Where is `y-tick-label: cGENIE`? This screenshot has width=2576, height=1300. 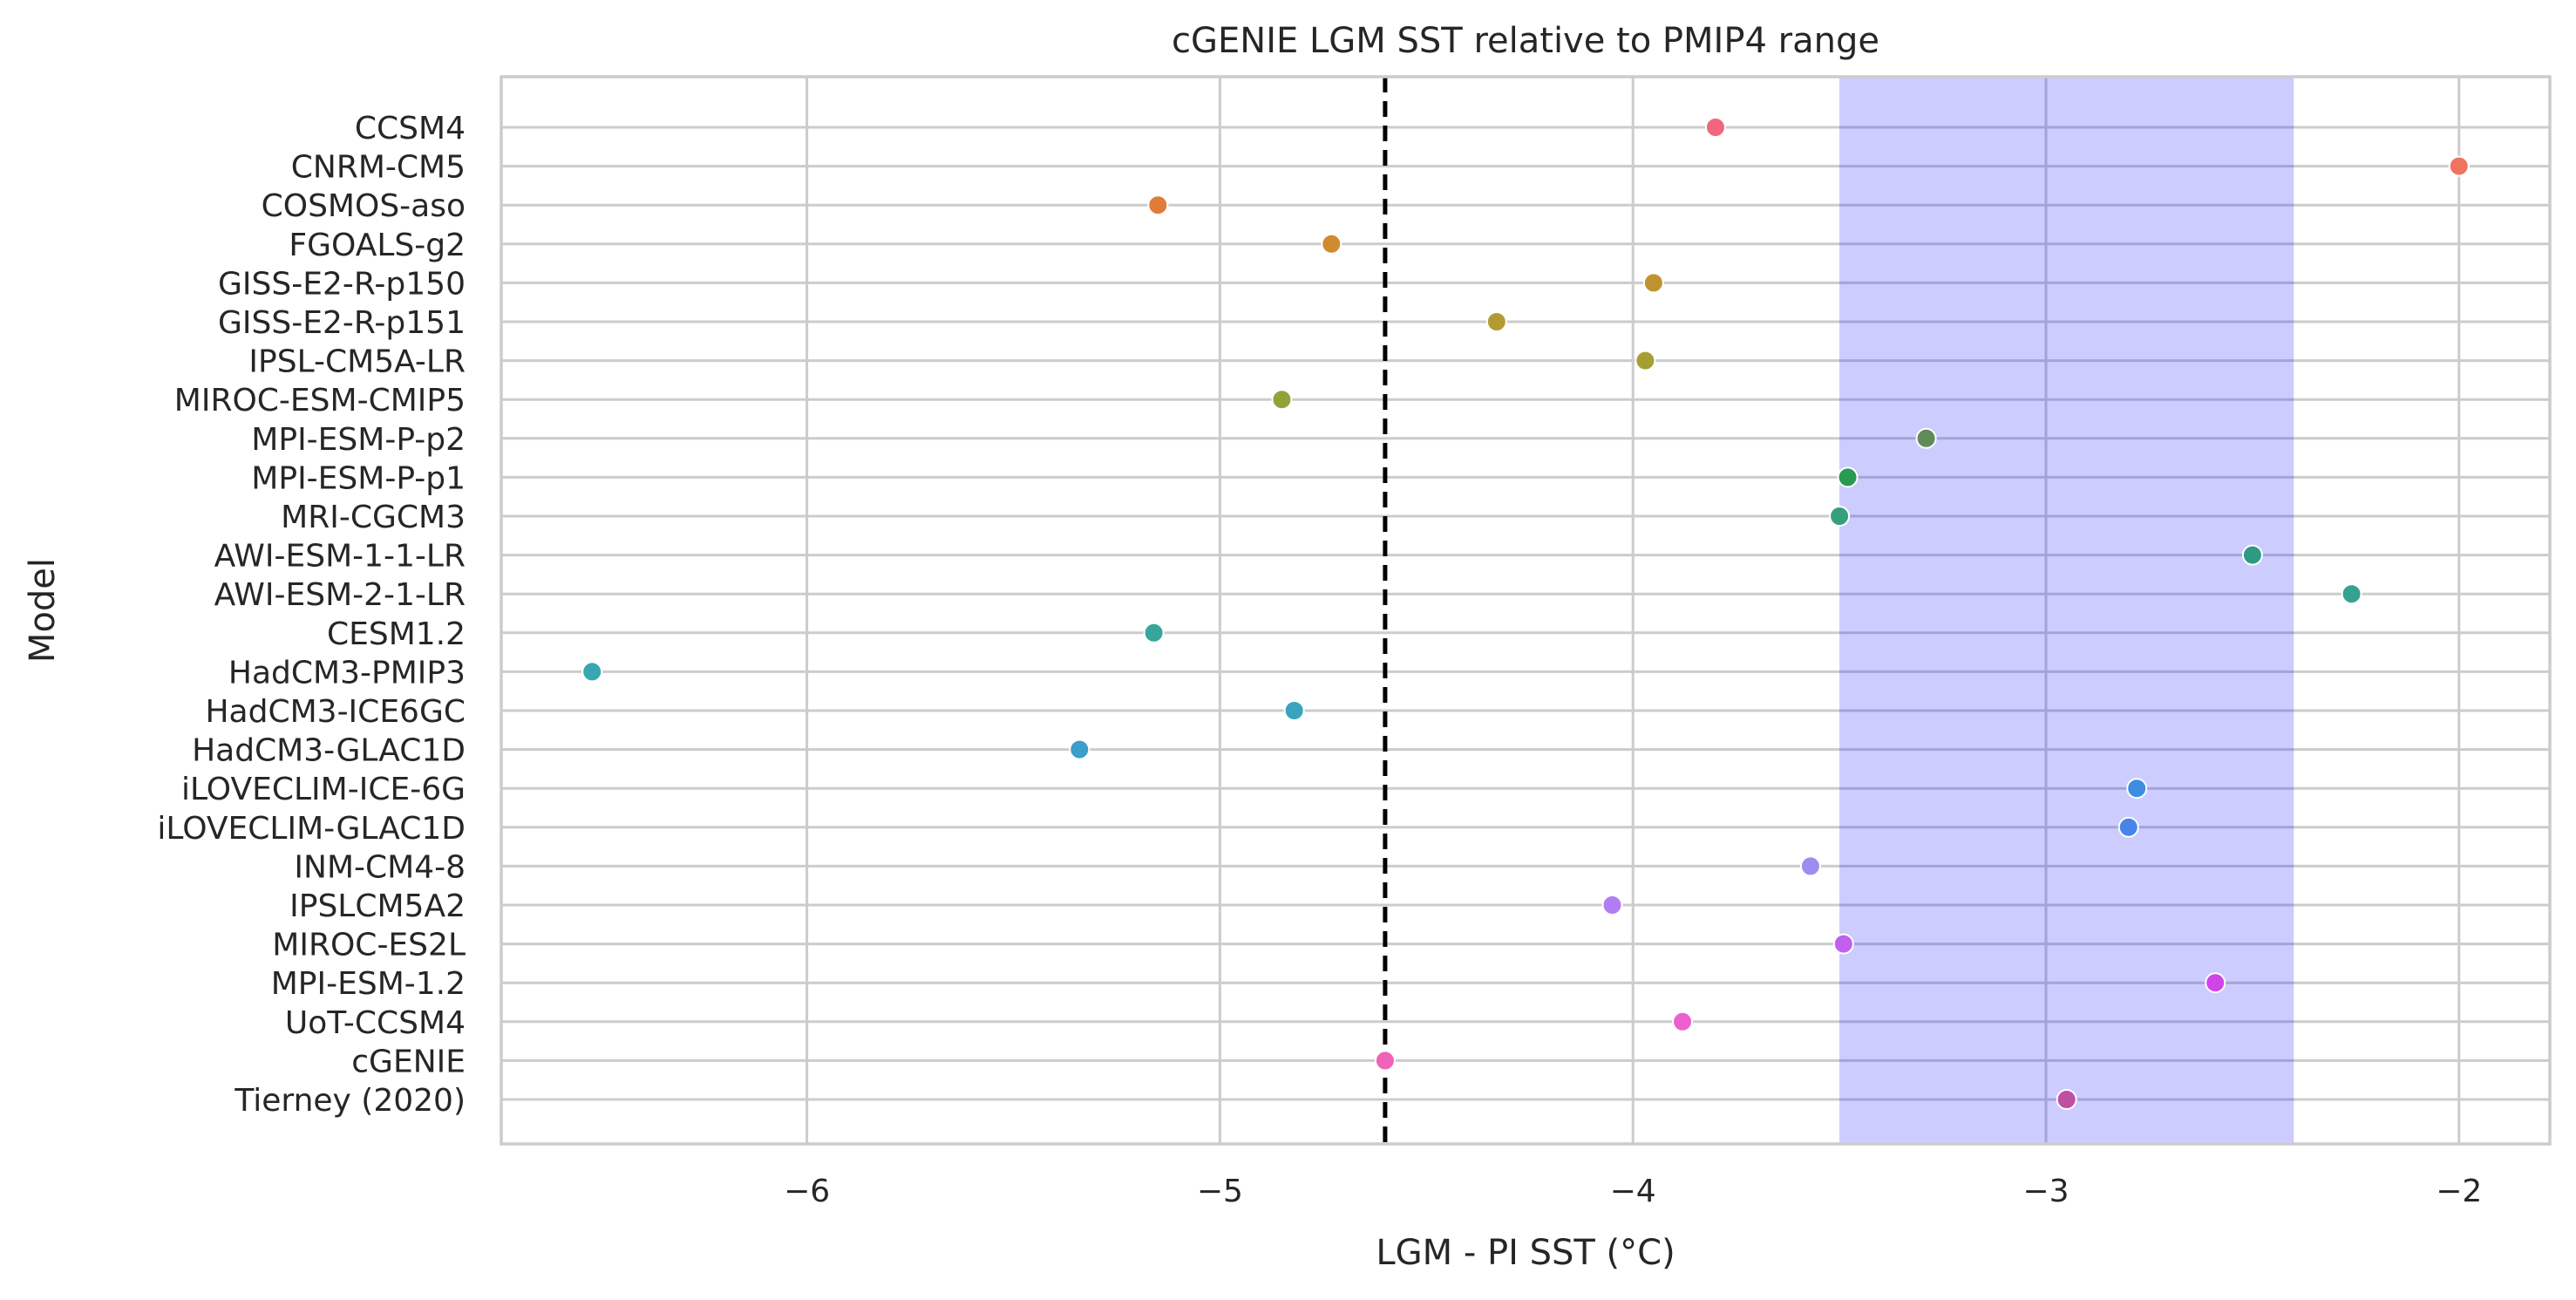 y-tick-label: cGENIE is located at coordinates (408, 1061).